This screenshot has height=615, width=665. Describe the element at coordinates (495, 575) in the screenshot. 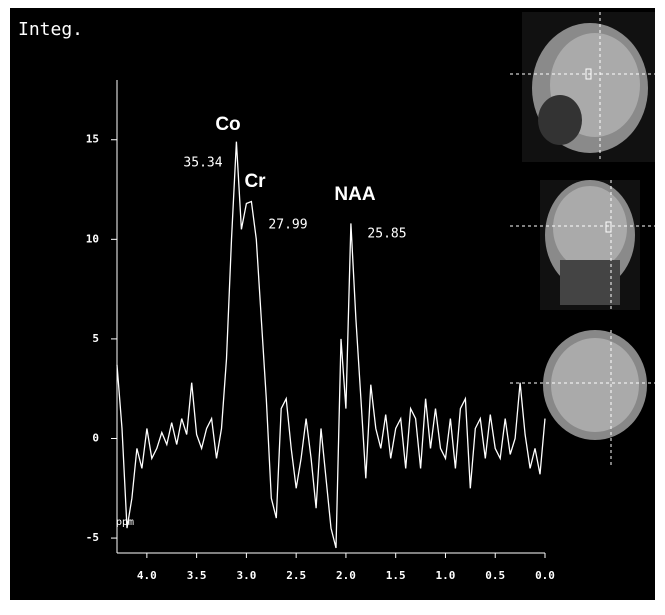

I see `x-tick-label: 0.5` at that location.